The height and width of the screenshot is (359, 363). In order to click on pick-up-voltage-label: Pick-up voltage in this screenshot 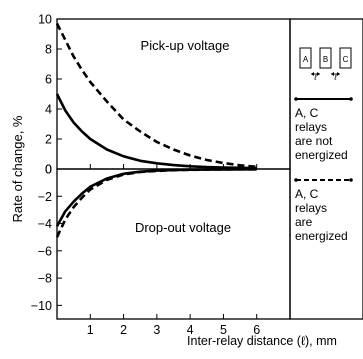, I will do `click(185, 45)`.